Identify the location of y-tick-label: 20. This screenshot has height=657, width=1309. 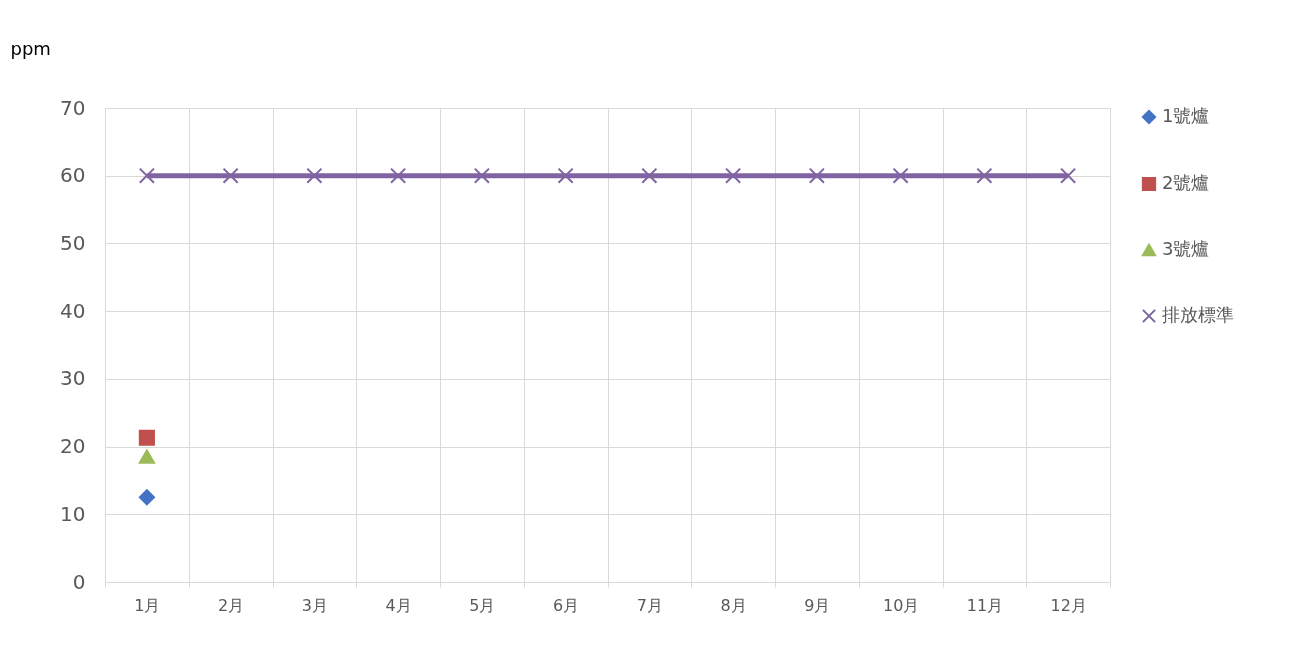
(73, 446).